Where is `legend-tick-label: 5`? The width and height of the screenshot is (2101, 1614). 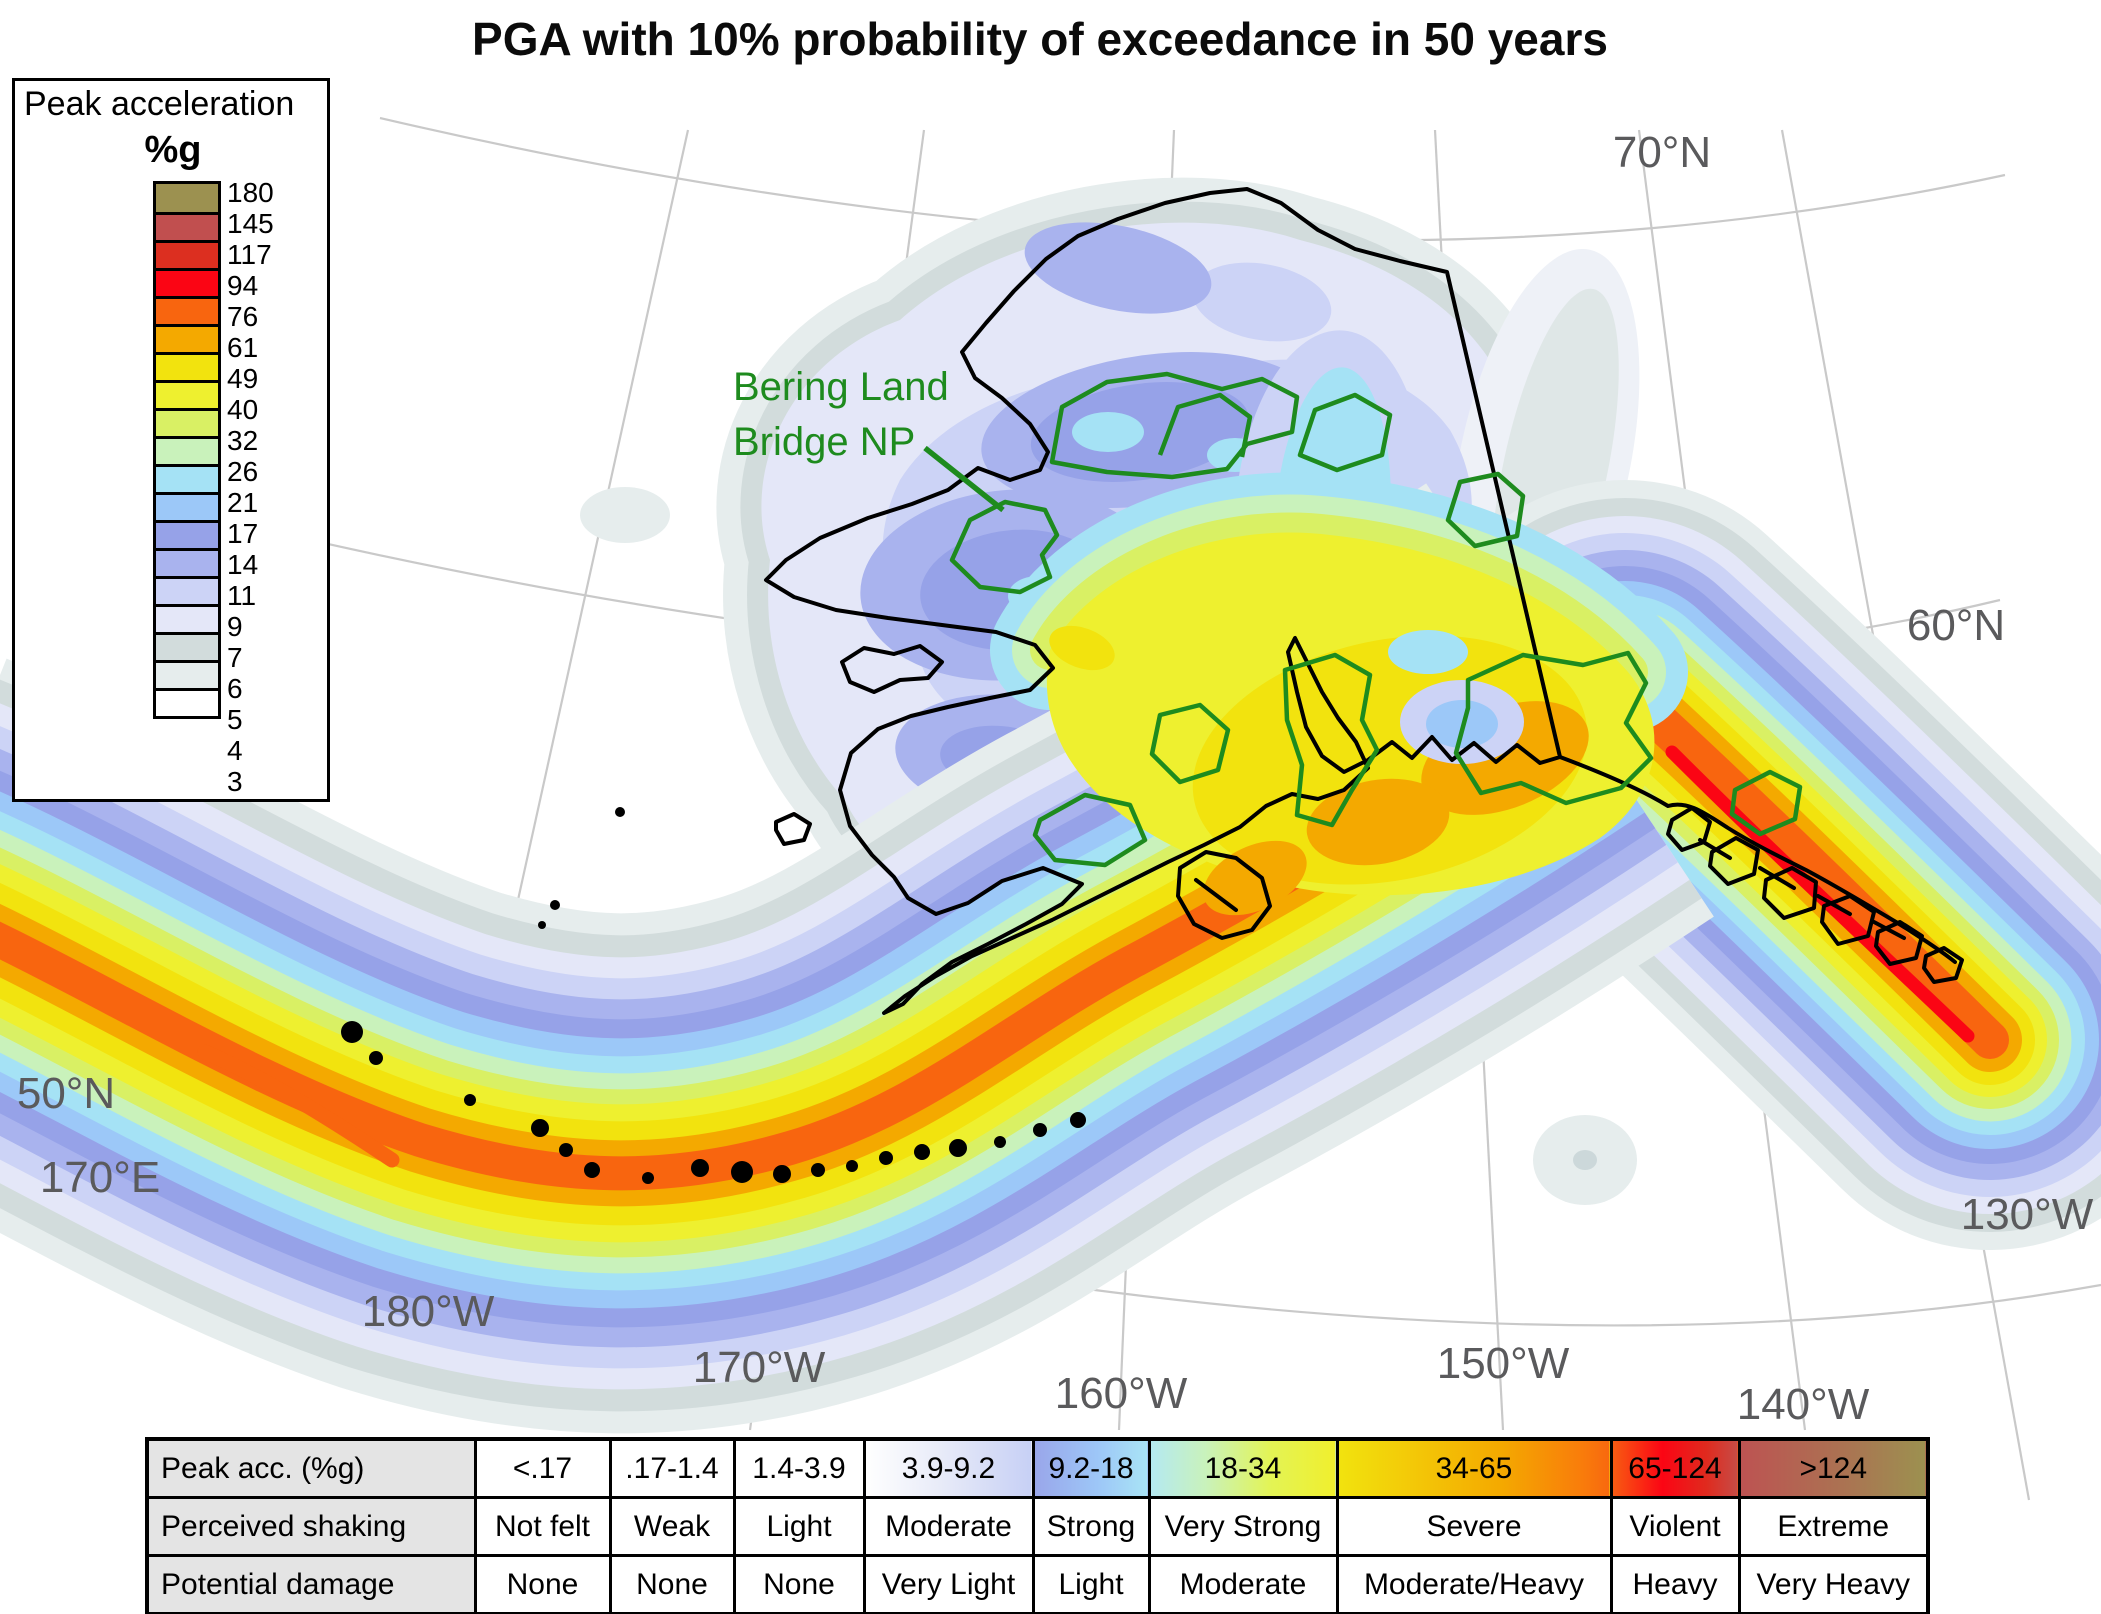 legend-tick-label: 5 is located at coordinates (235, 719).